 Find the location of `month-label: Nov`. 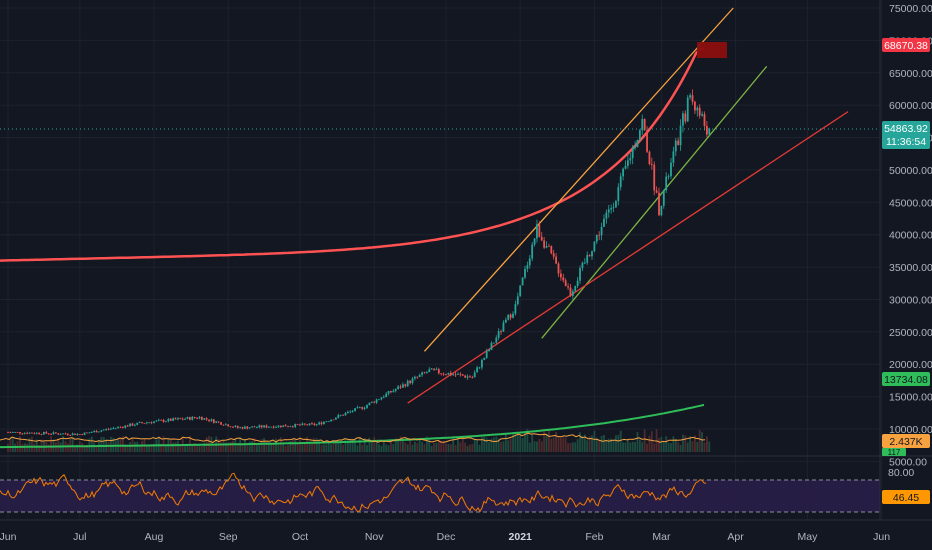

month-label: Nov is located at coordinates (374, 537).